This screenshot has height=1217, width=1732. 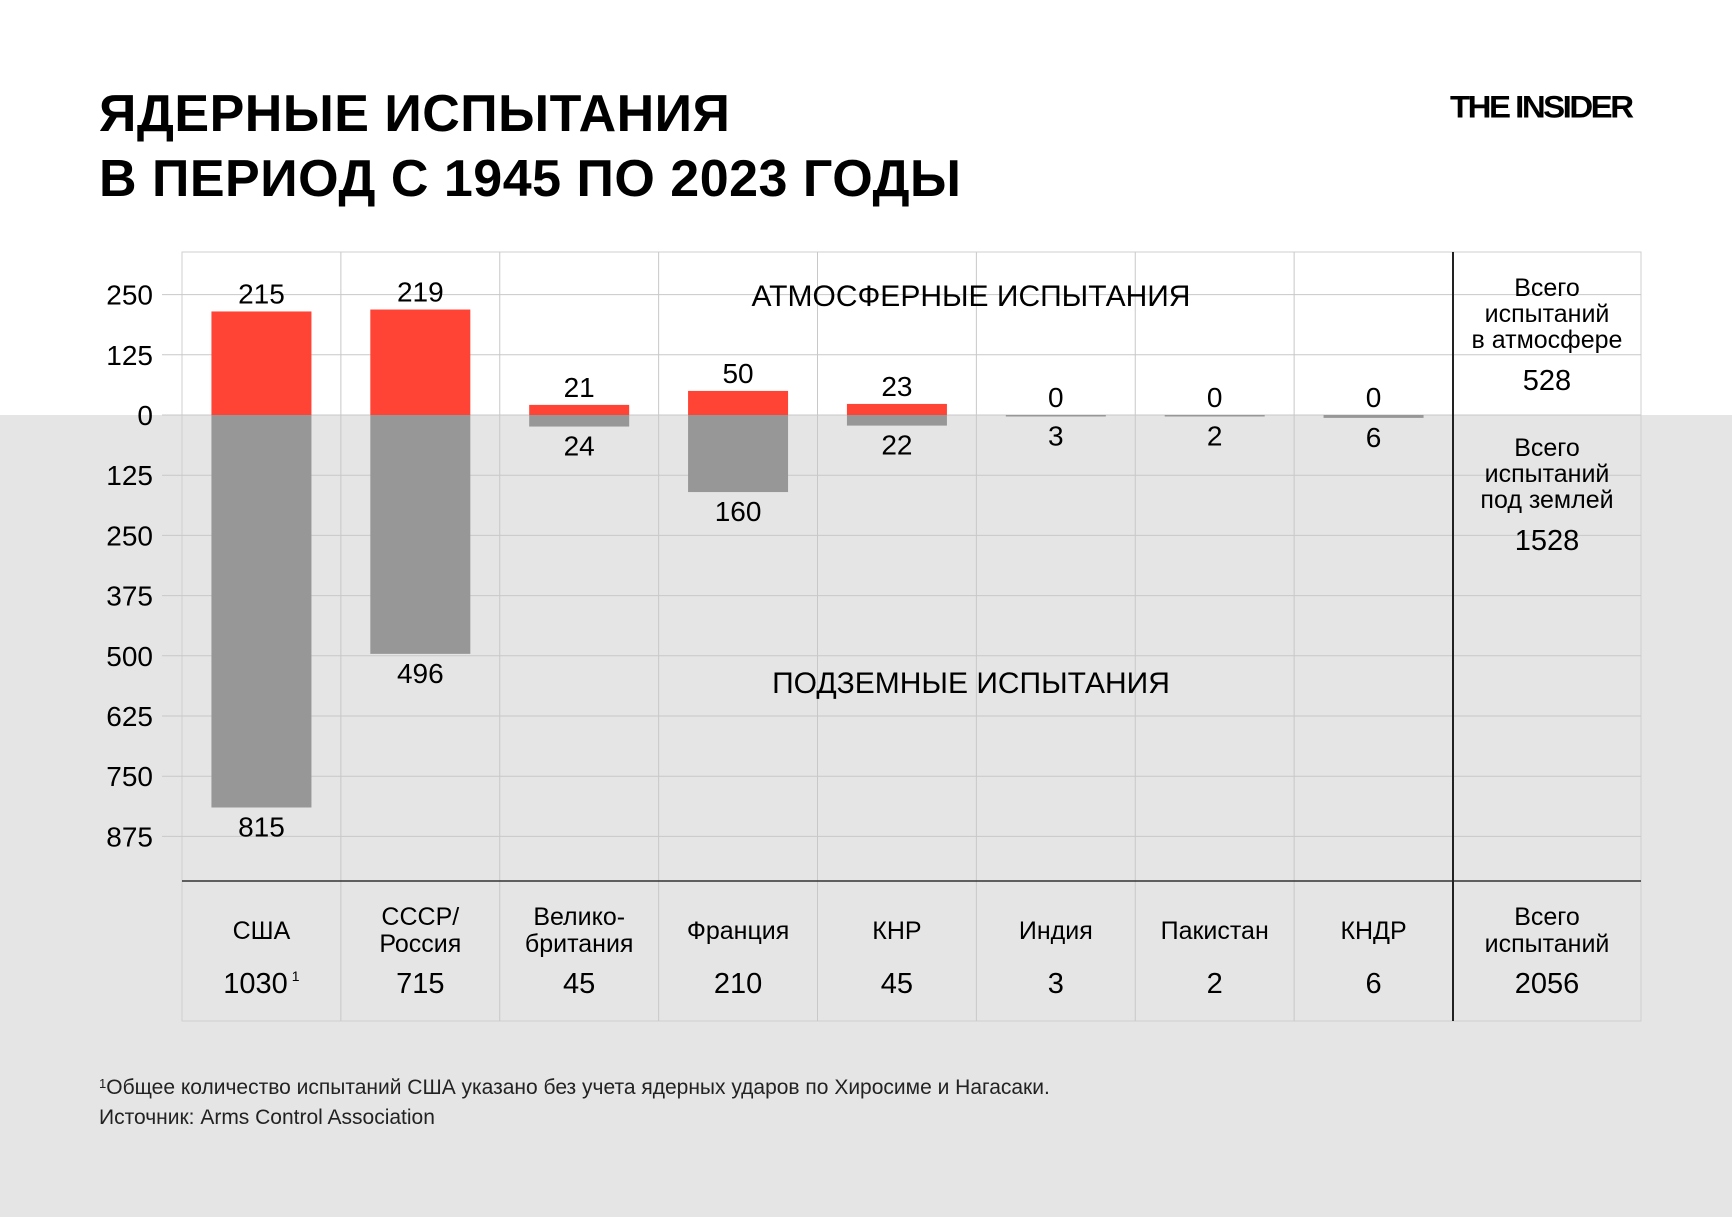 What do you see at coordinates (1547, 340) in the screenshot?
I see `summary-atmospheric-label: в атмосфере` at bounding box center [1547, 340].